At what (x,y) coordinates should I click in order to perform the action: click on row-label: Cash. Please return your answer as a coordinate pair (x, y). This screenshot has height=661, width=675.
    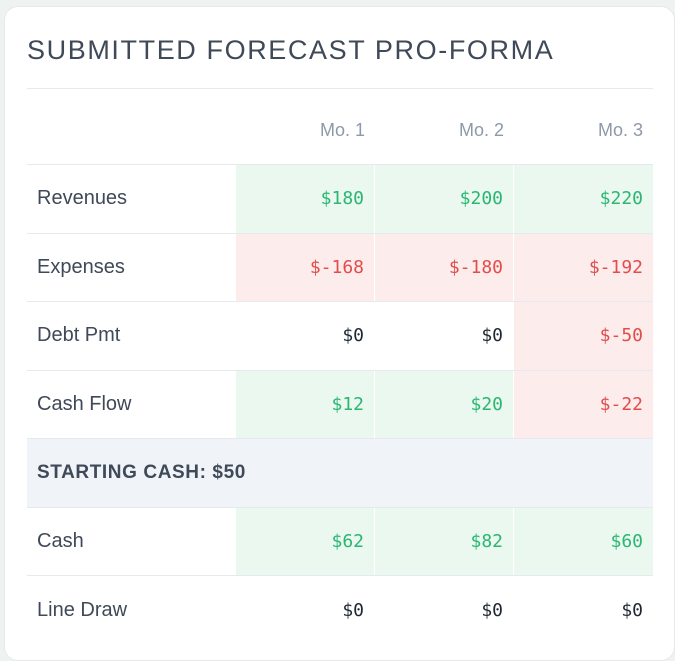
    Looking at the image, I should click on (60, 540).